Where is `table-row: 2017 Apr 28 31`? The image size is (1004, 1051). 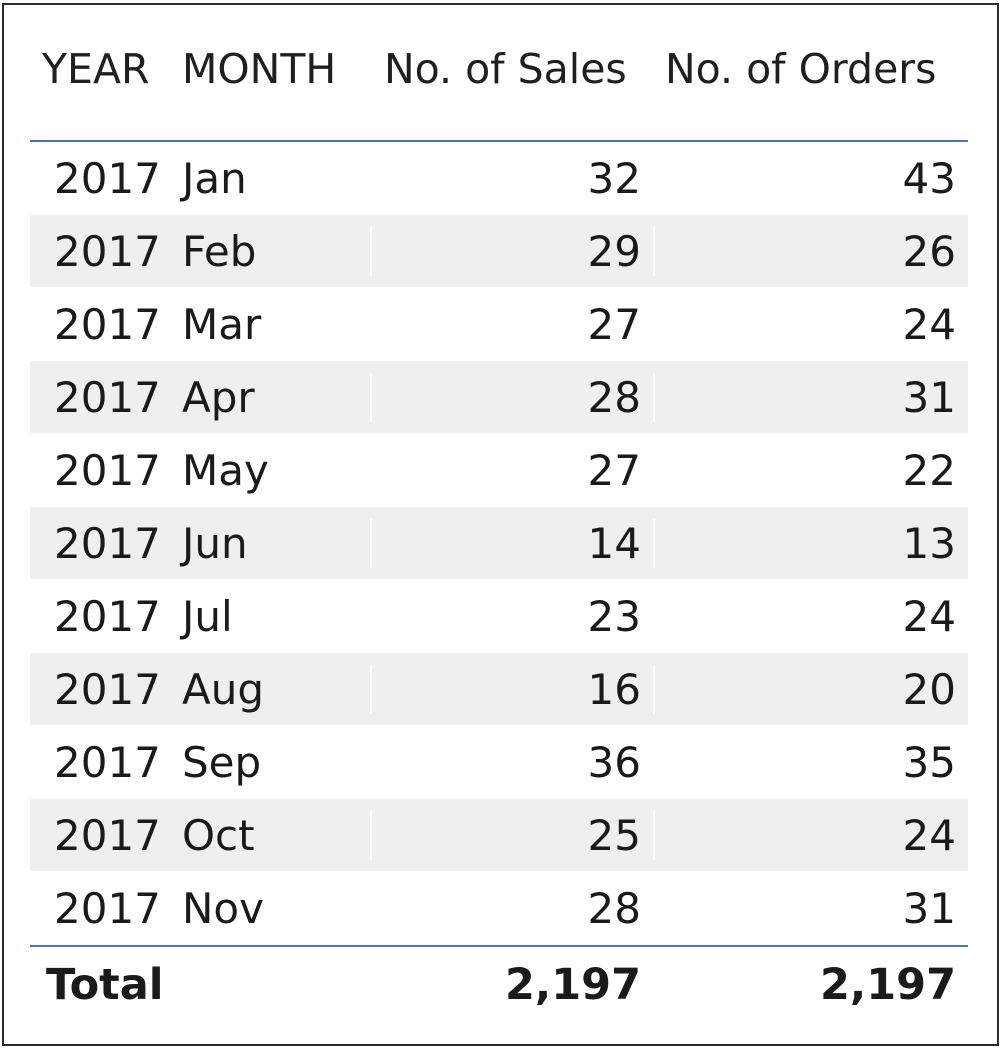 table-row: 2017 Apr 28 31 is located at coordinates (499, 397).